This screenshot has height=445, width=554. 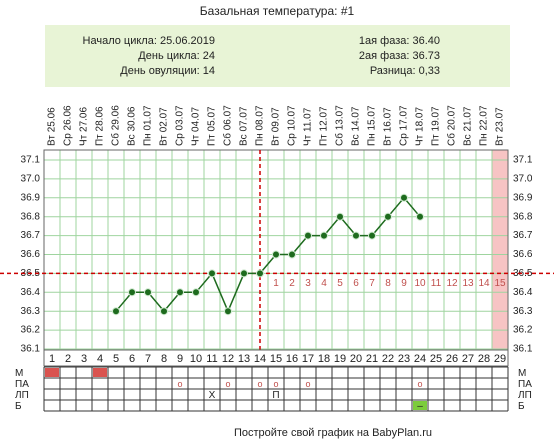 What do you see at coordinates (31, 311) in the screenshot?
I see `y-tick-label: 36.3` at bounding box center [31, 311].